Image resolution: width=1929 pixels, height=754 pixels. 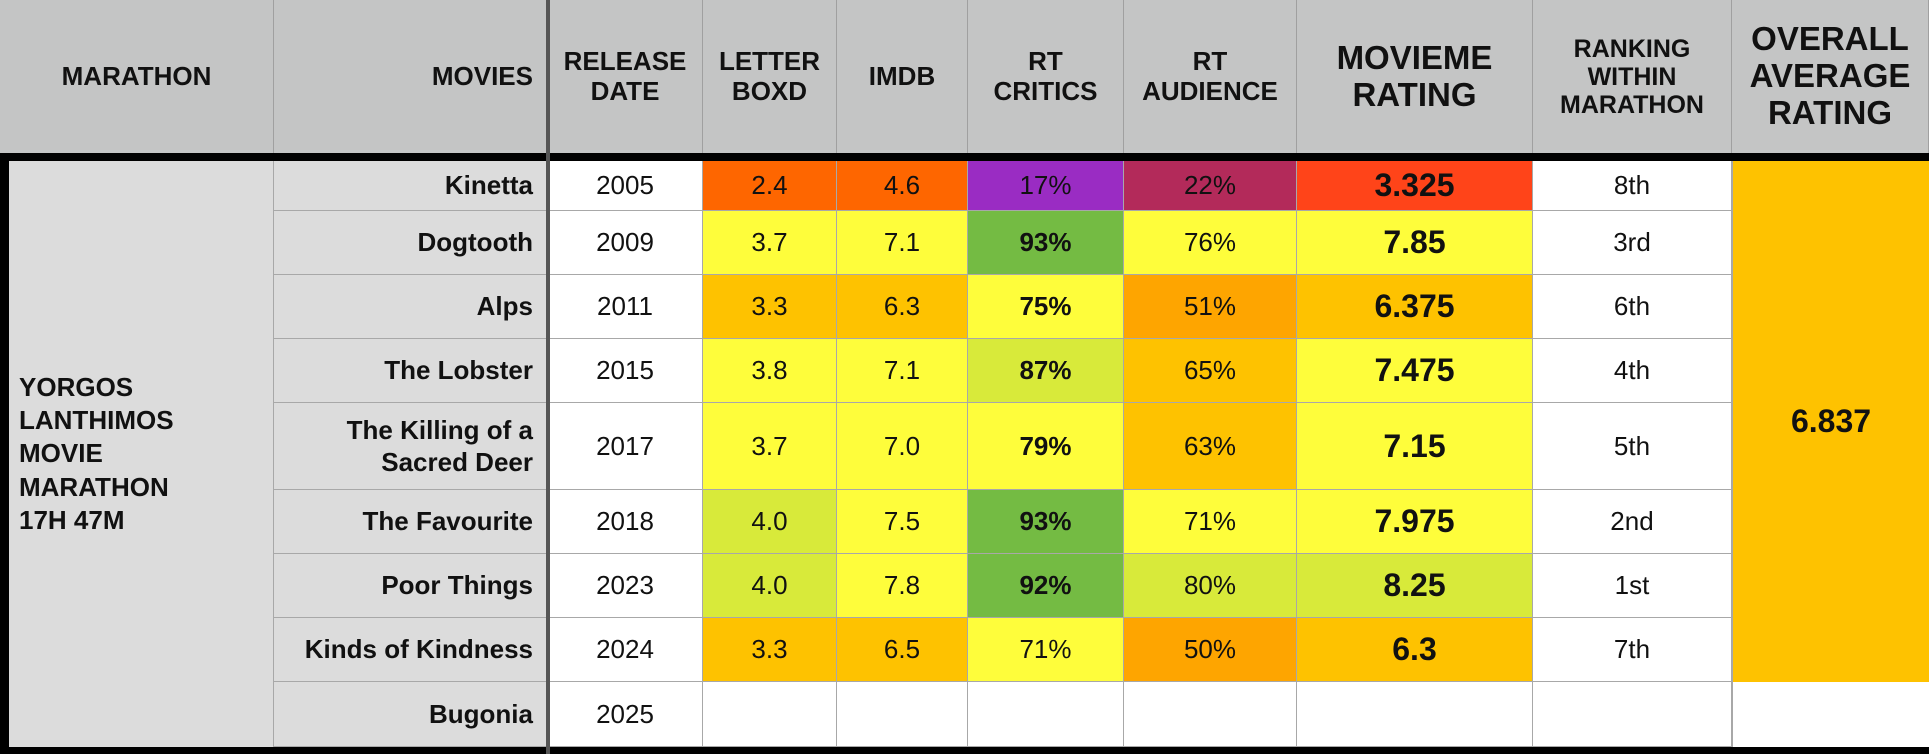 I want to click on ranking-cell: 6th, so click(x=1632, y=307).